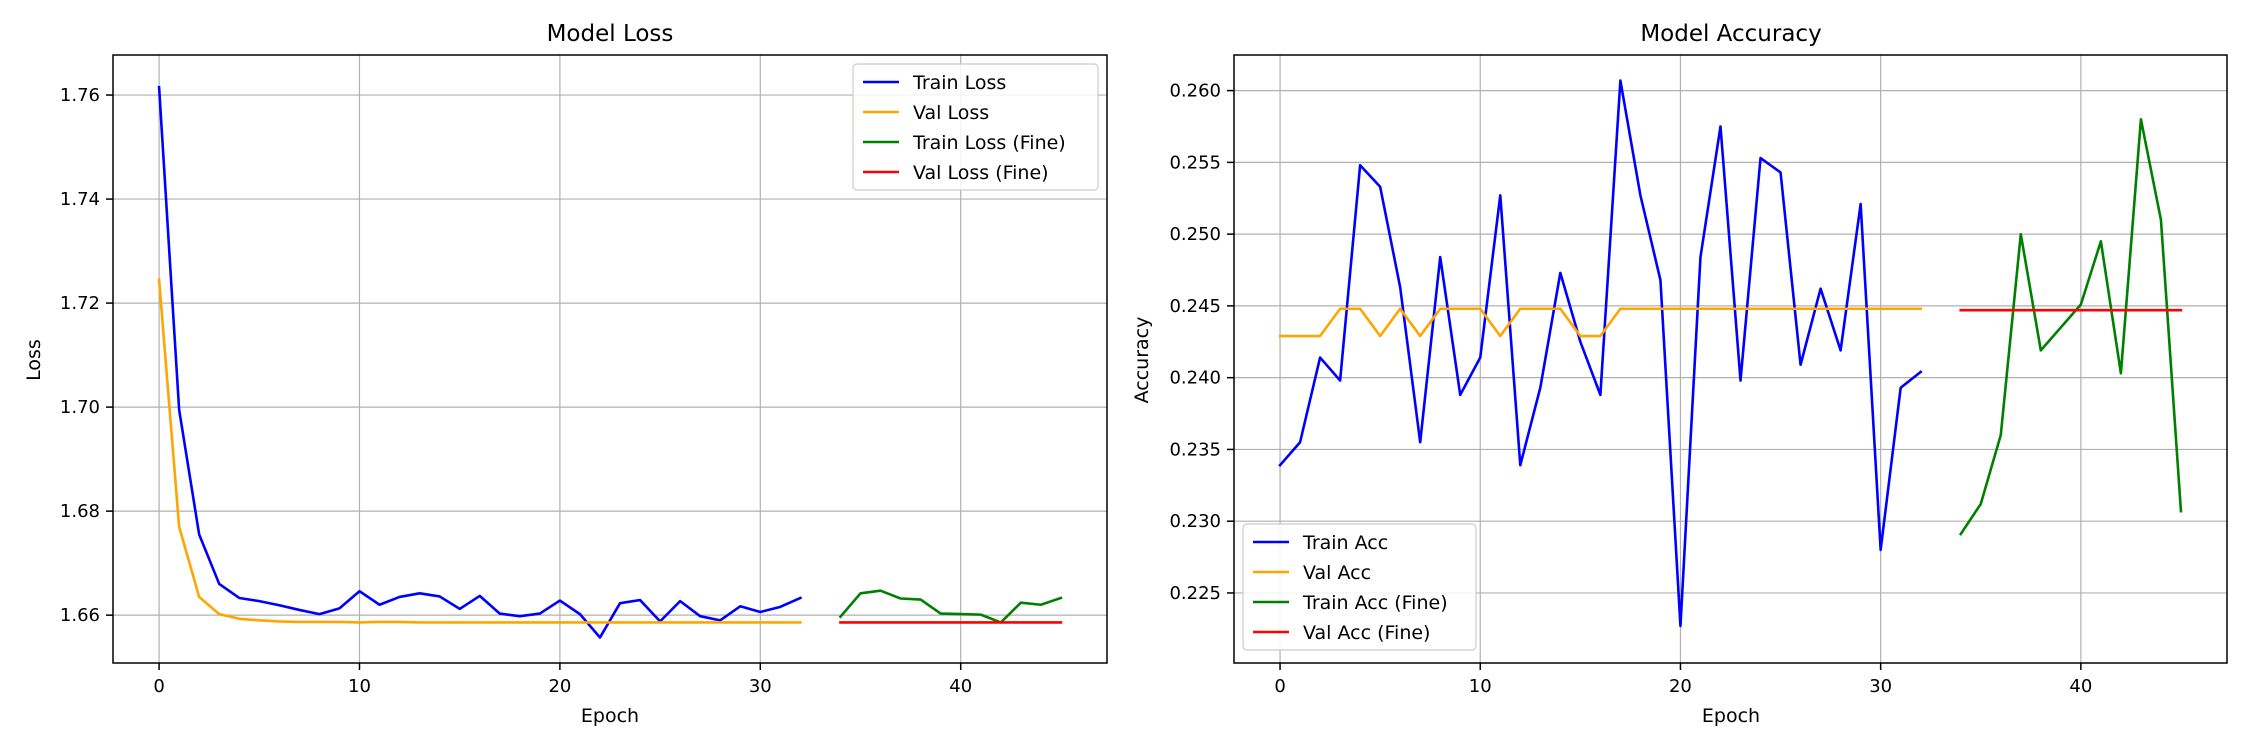 The height and width of the screenshot is (750, 2250). Describe the element at coordinates (1195, 162) in the screenshot. I see `accuracy-y-tick-label-6: 0.255` at that location.